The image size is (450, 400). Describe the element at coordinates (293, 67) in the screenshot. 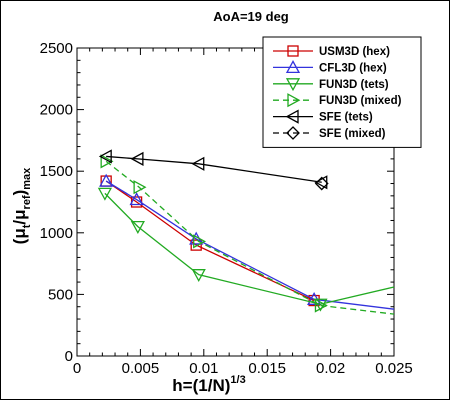

I see `legend-marker-cfl3d-hex` at that location.